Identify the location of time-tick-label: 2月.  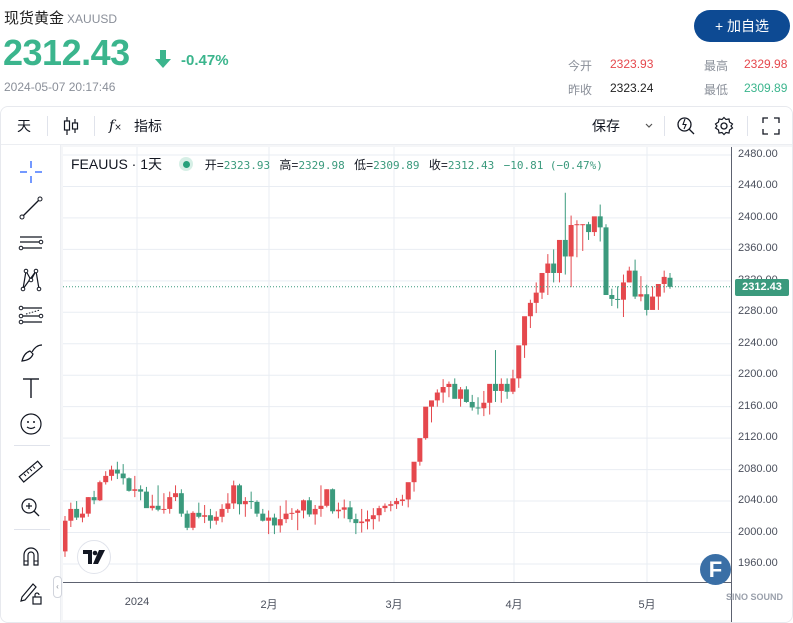
(269, 605).